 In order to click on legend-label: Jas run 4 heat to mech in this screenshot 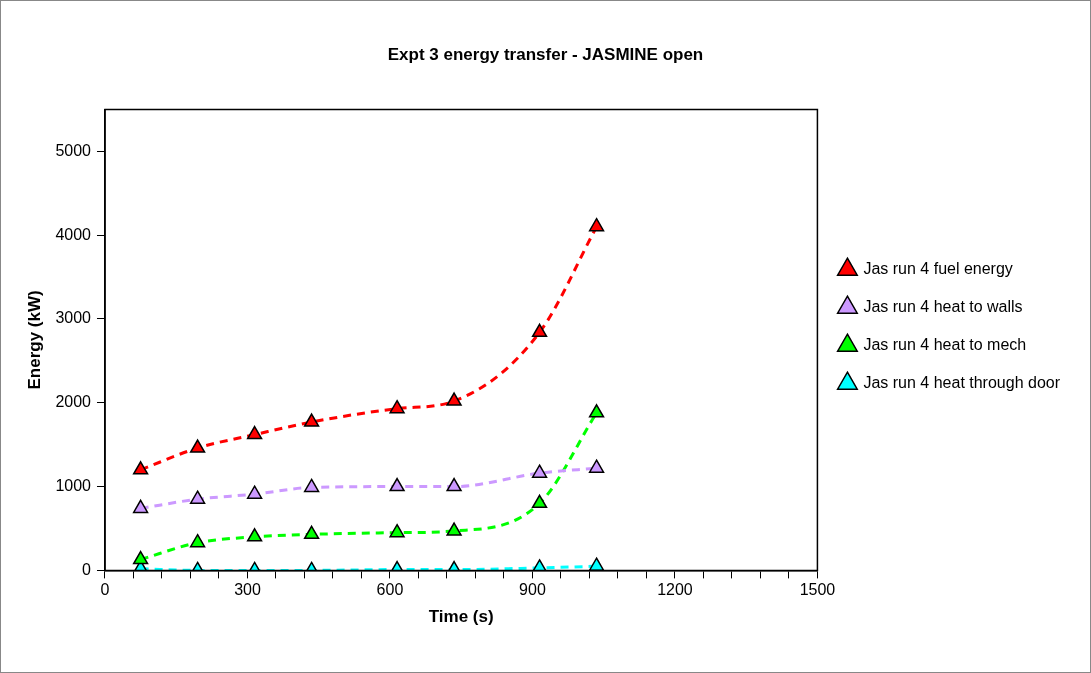, I will do `click(945, 344)`.